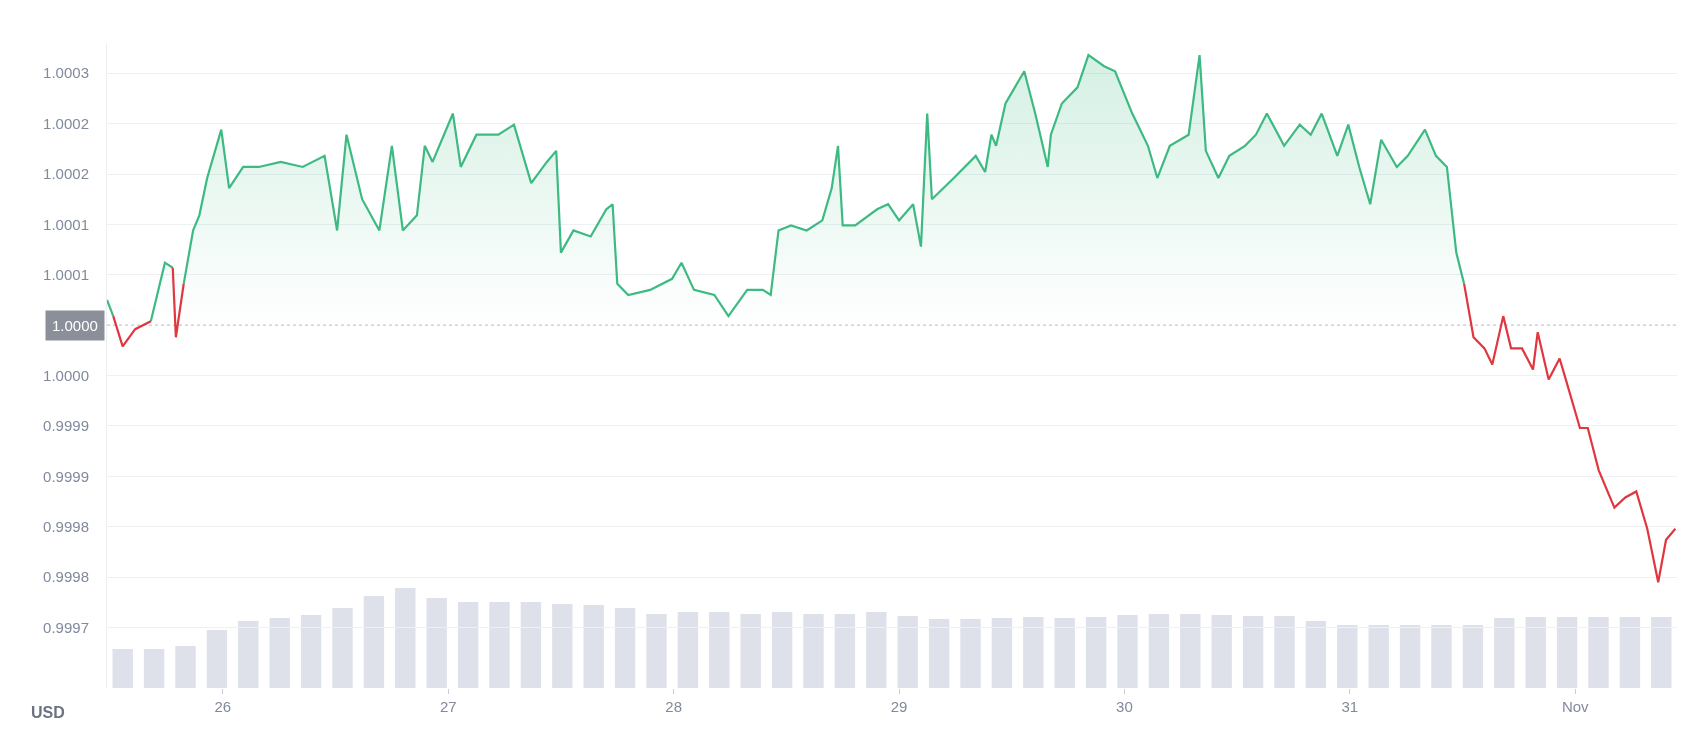 This screenshot has width=1698, height=732. What do you see at coordinates (223, 706) in the screenshot?
I see `x-tick-label: 26` at bounding box center [223, 706].